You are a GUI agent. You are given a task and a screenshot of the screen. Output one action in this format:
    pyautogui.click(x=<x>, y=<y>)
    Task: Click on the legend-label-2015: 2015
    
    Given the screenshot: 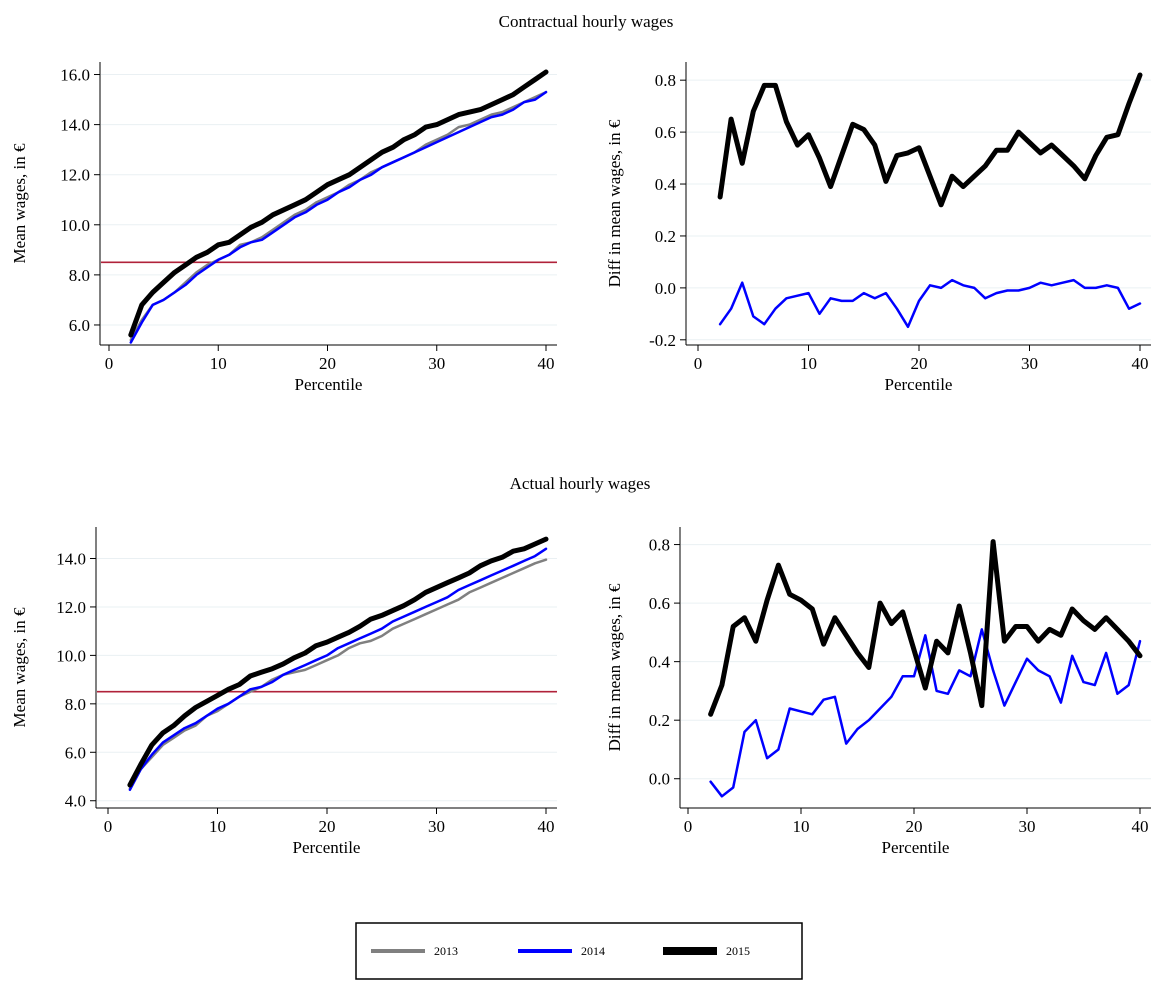 What is the action you would take?
    pyautogui.click(x=738, y=951)
    